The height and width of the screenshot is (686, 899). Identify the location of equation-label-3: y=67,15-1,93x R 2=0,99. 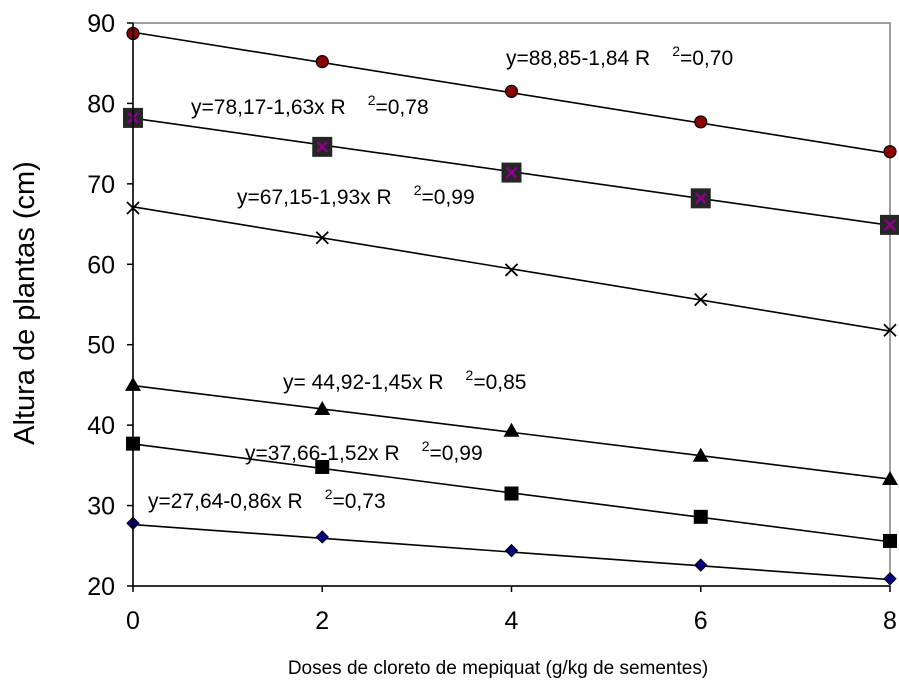
(356, 195).